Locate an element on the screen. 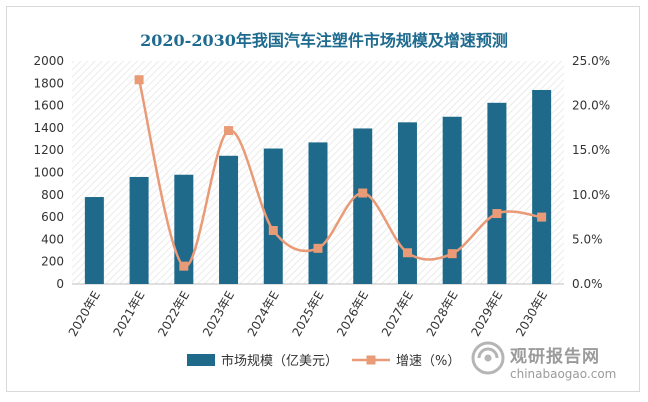  x-tick-label: 2030年E is located at coordinates (531, 314).